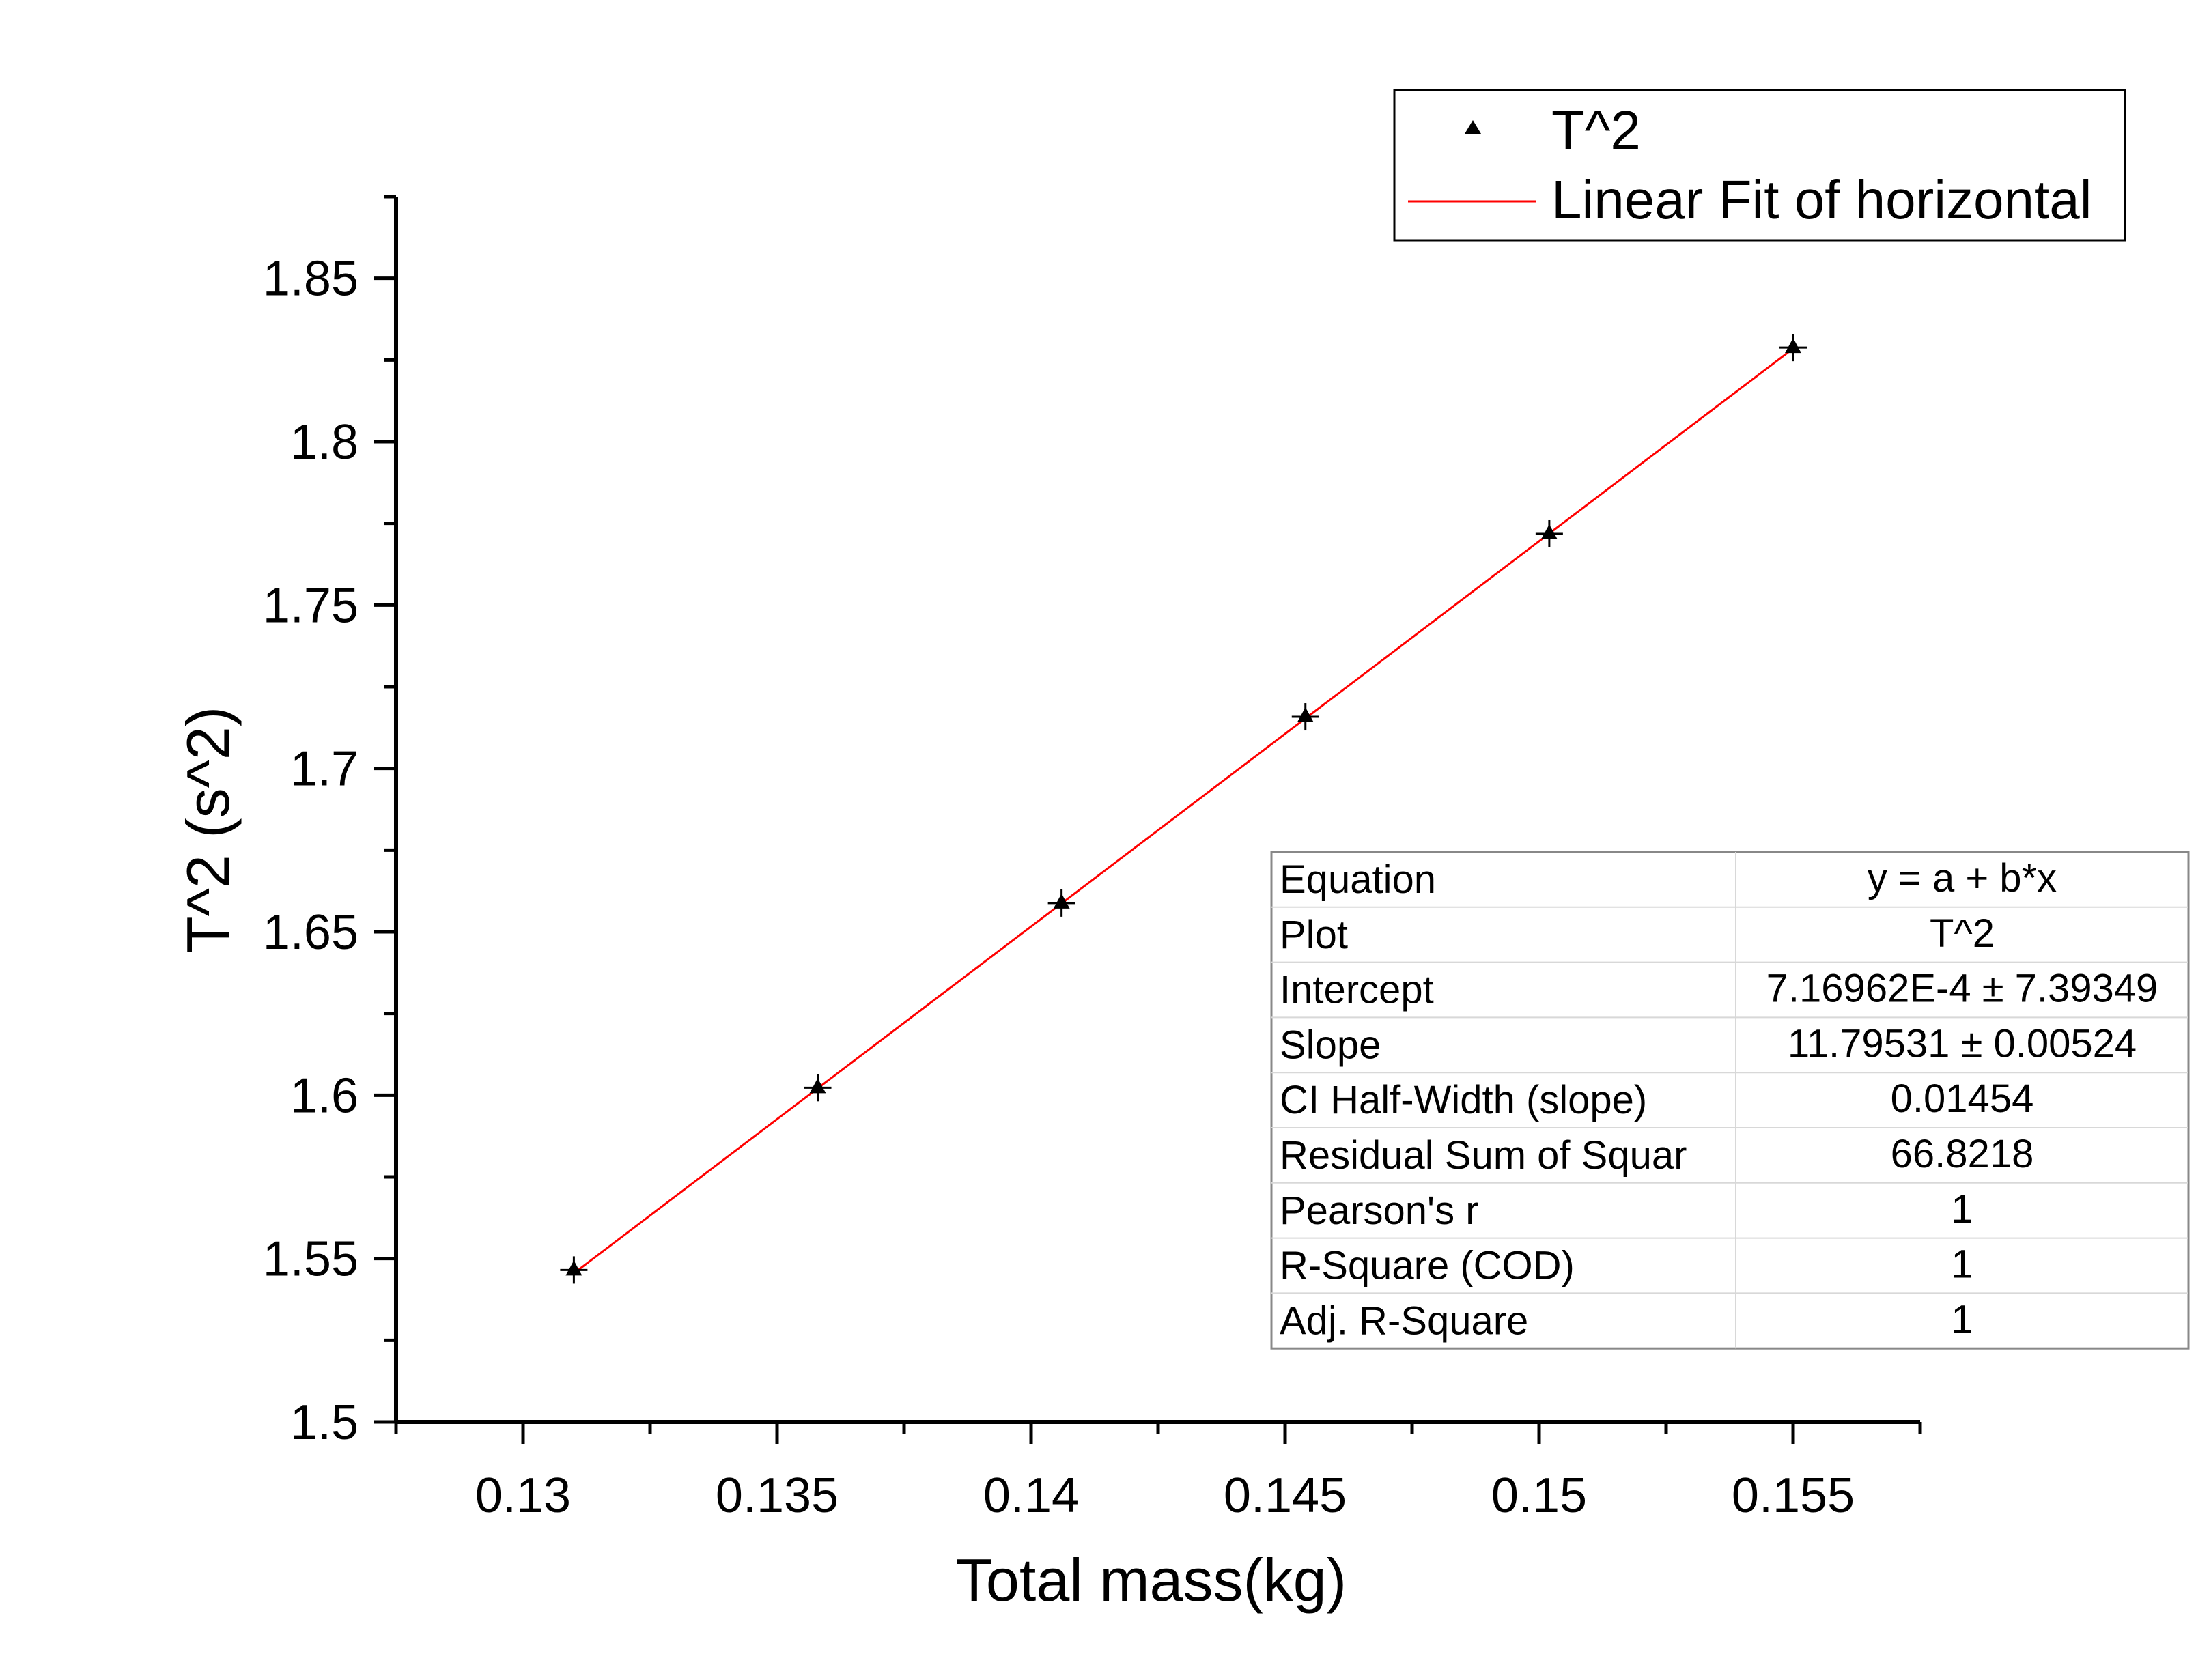  Describe the element at coordinates (1962, 1154) in the screenshot. I see `fit-table-value: 66.8218` at that location.